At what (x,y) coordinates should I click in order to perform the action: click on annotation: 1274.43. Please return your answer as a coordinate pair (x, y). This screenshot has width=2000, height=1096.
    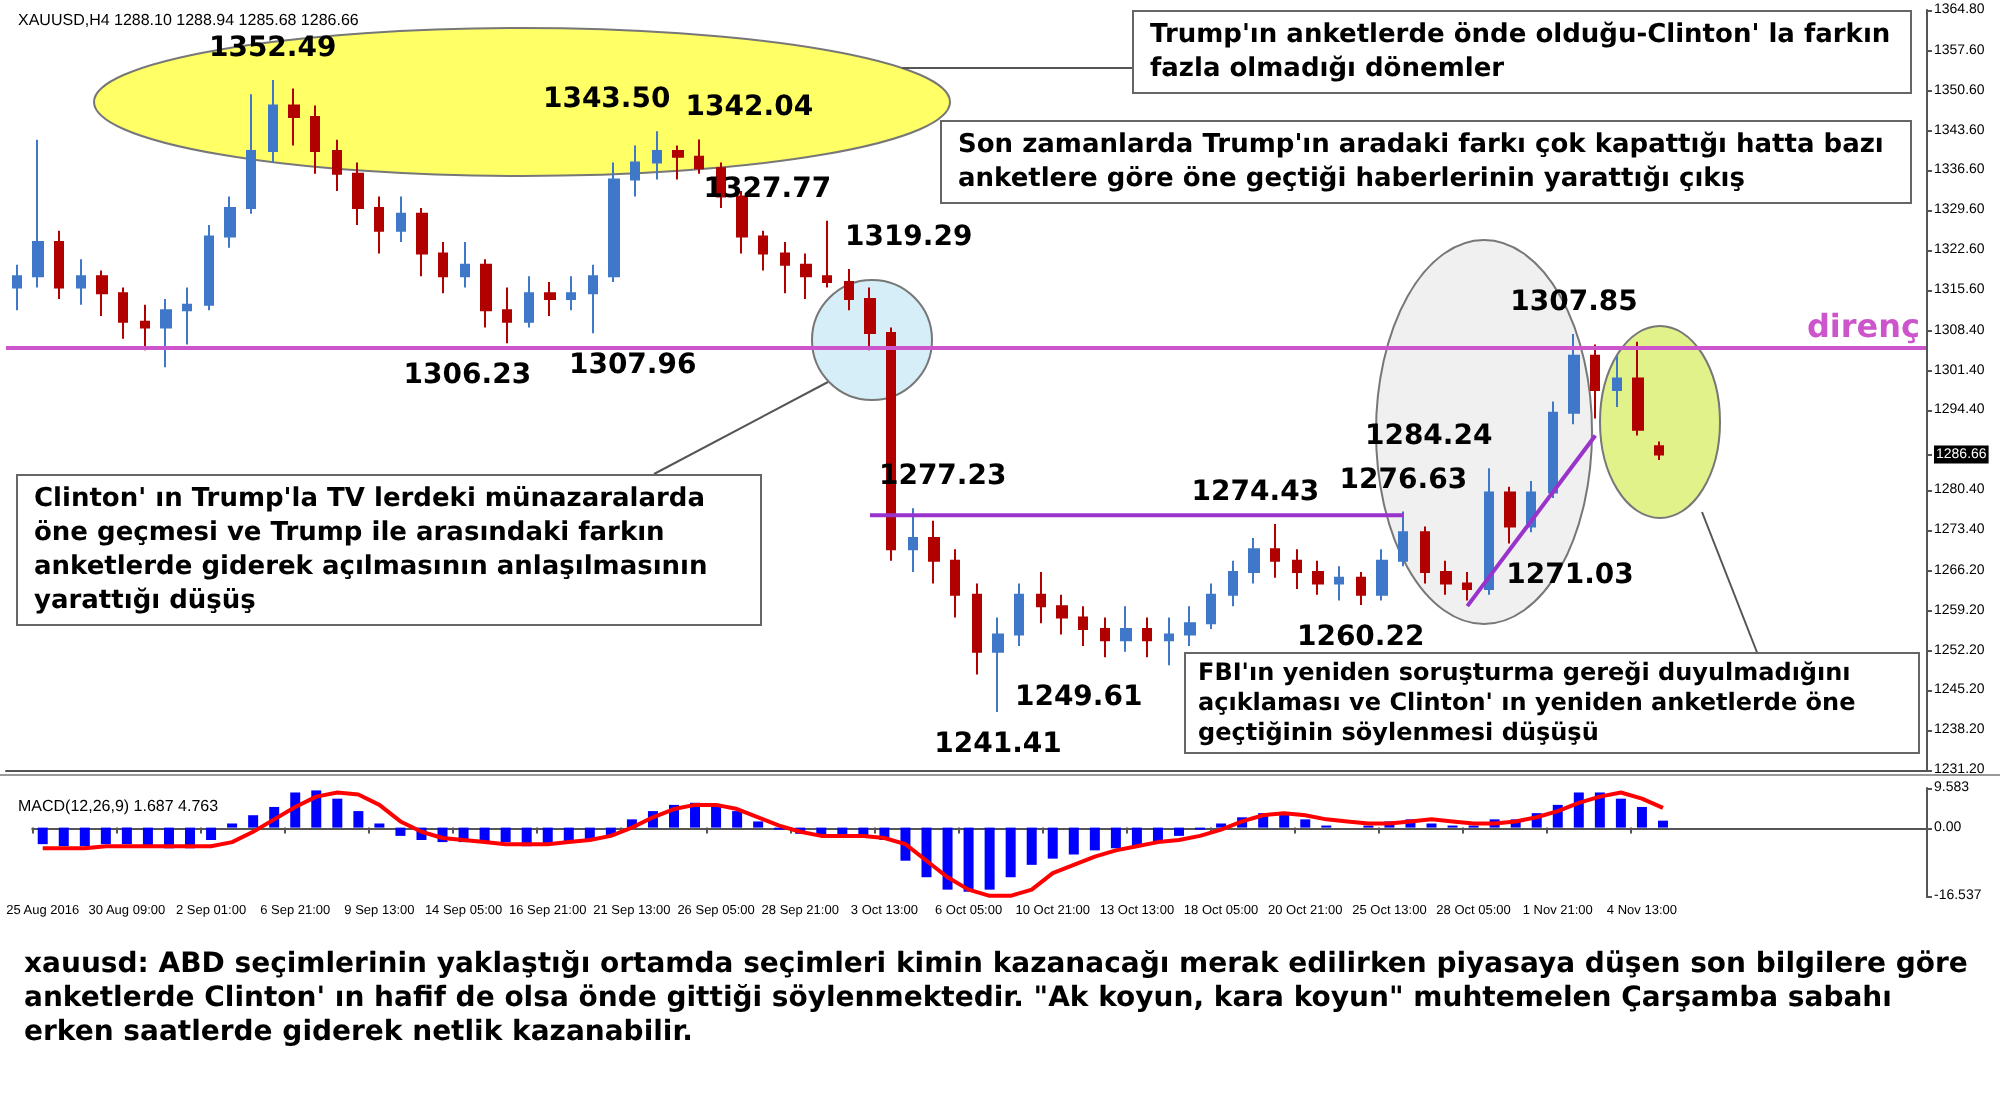
    Looking at the image, I should click on (1255, 492).